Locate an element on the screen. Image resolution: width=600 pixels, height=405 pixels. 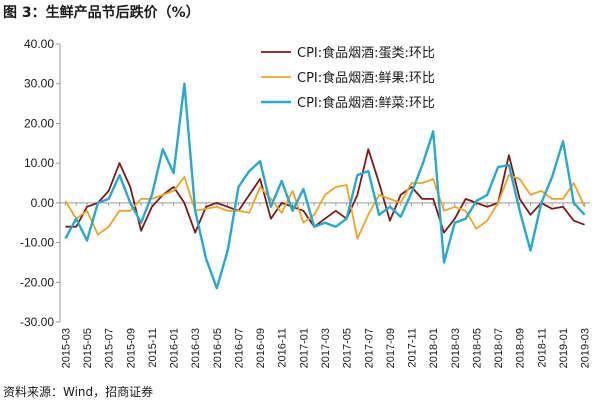
x-tick-label: 2016-09 is located at coordinates (261, 348).